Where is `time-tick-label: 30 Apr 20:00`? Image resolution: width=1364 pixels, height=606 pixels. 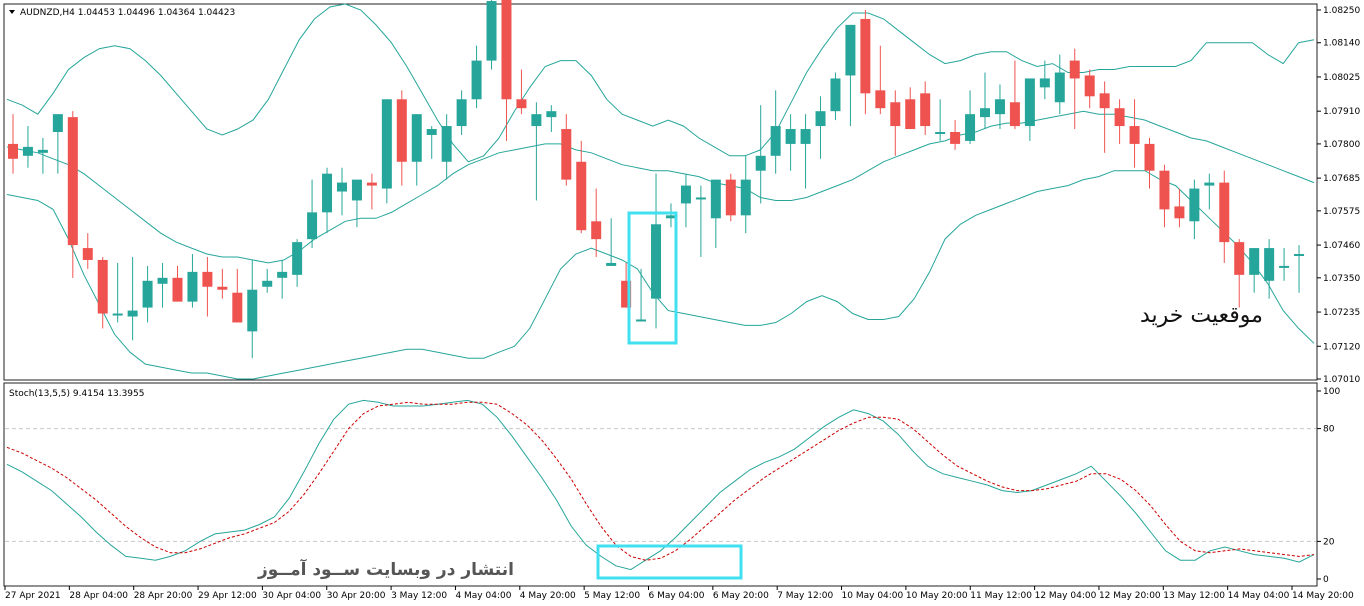 time-tick-label: 30 Apr 20:00 is located at coordinates (356, 596).